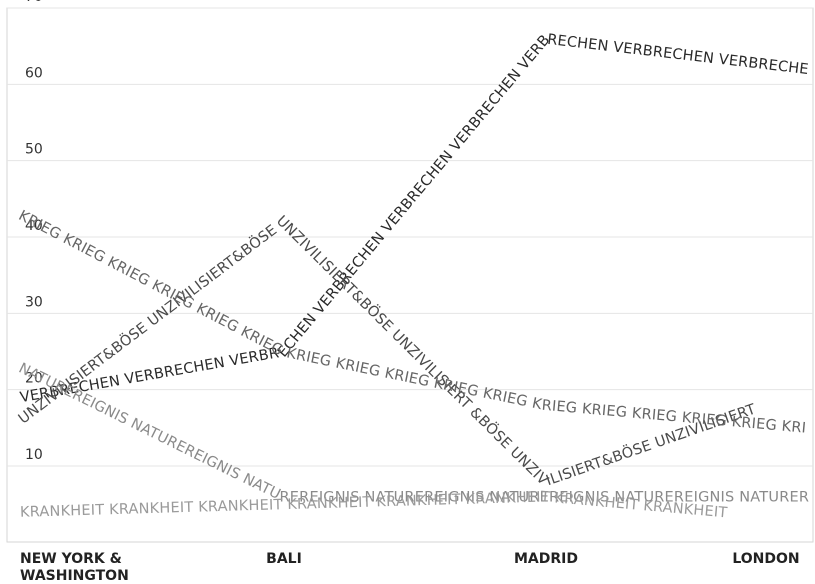 The height and width of the screenshot is (584, 815). What do you see at coordinates (34, 73) in the screenshot?
I see `y-tick-label: 60` at bounding box center [34, 73].